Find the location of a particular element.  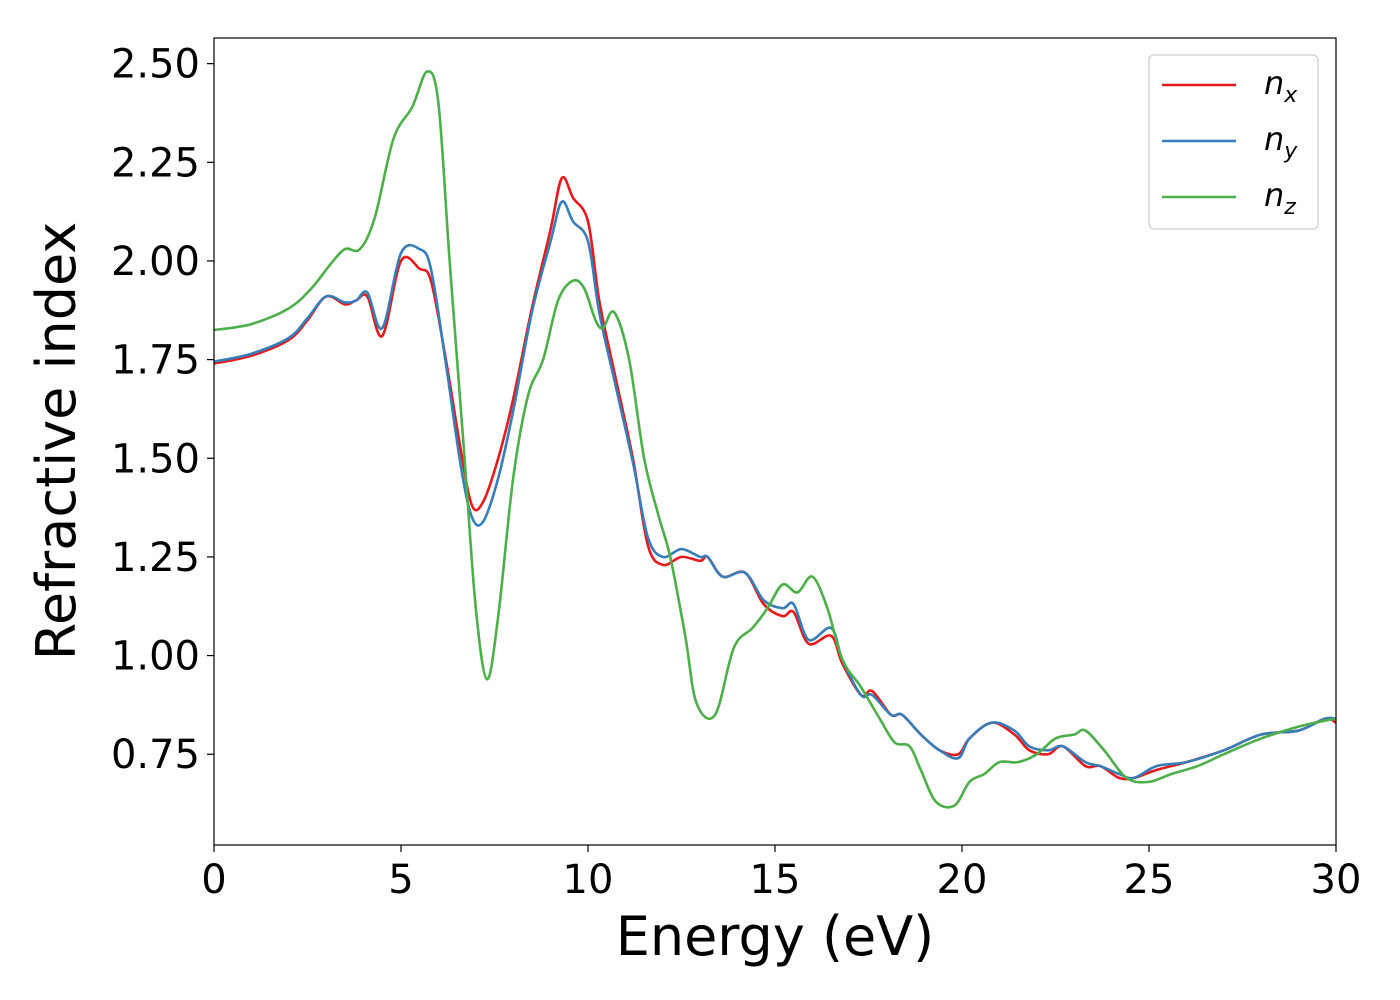

x-tick-label: 5 is located at coordinates (400, 880).